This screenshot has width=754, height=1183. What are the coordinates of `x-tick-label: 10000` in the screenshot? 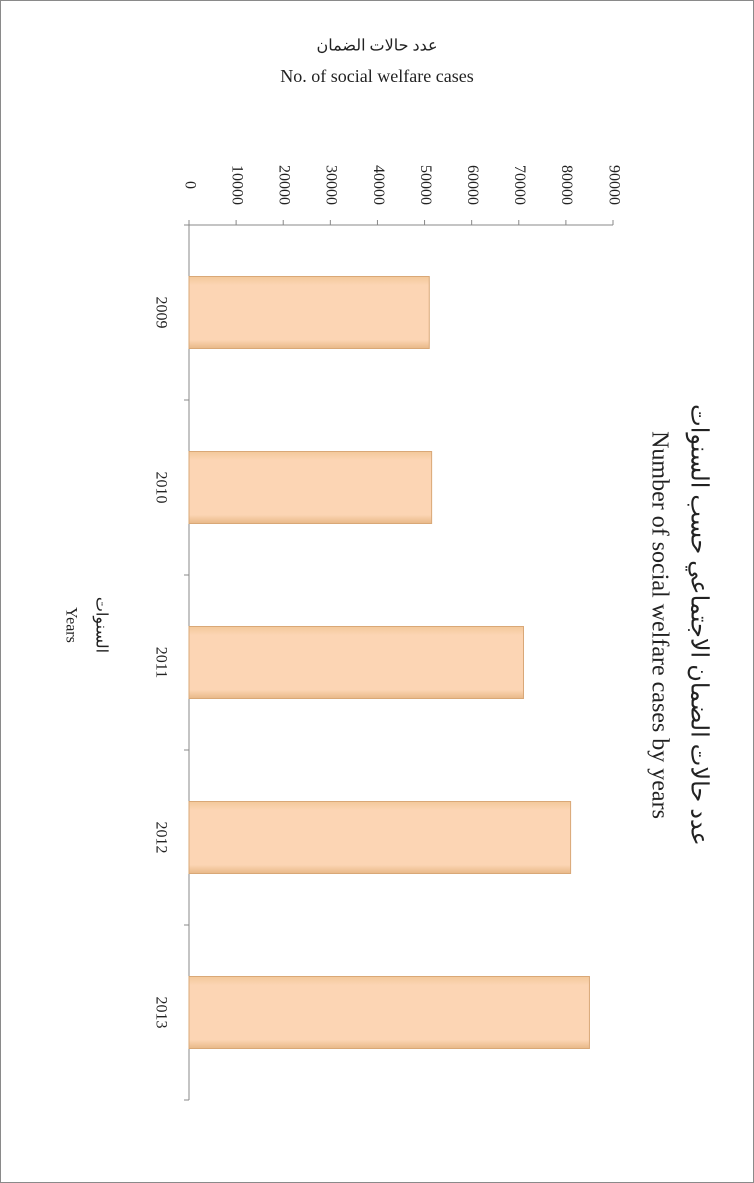 It's located at (236, 185).